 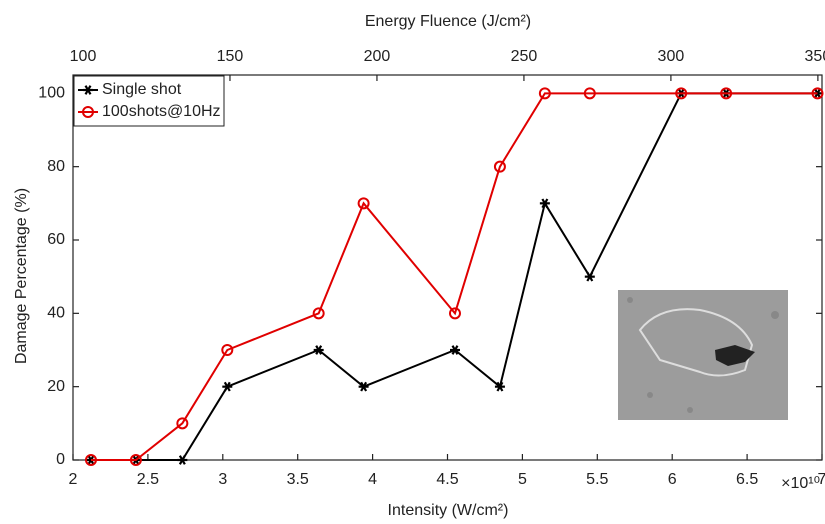 What do you see at coordinates (142, 89) in the screenshot?
I see `legend-label: Single shot` at bounding box center [142, 89].